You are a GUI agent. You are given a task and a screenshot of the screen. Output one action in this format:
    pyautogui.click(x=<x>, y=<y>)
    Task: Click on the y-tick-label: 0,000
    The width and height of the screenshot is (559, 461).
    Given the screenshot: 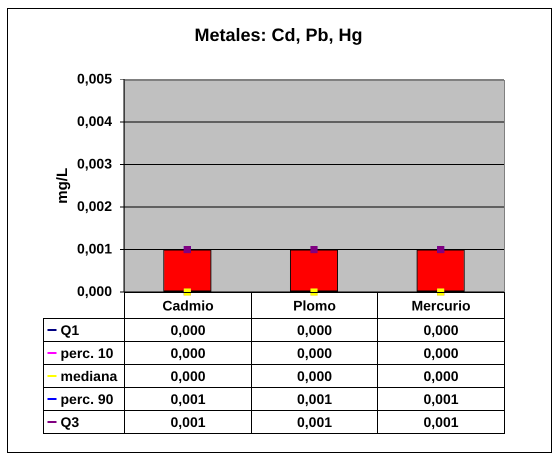 What is the action you would take?
    pyautogui.click(x=94, y=290)
    